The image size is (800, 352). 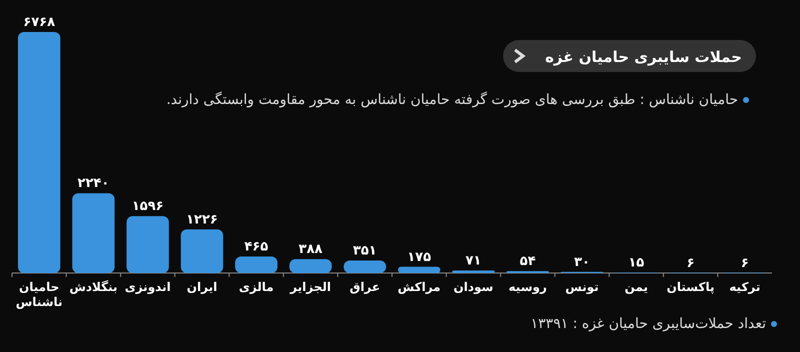 I want to click on data-label: ۱۵, so click(x=636, y=262).